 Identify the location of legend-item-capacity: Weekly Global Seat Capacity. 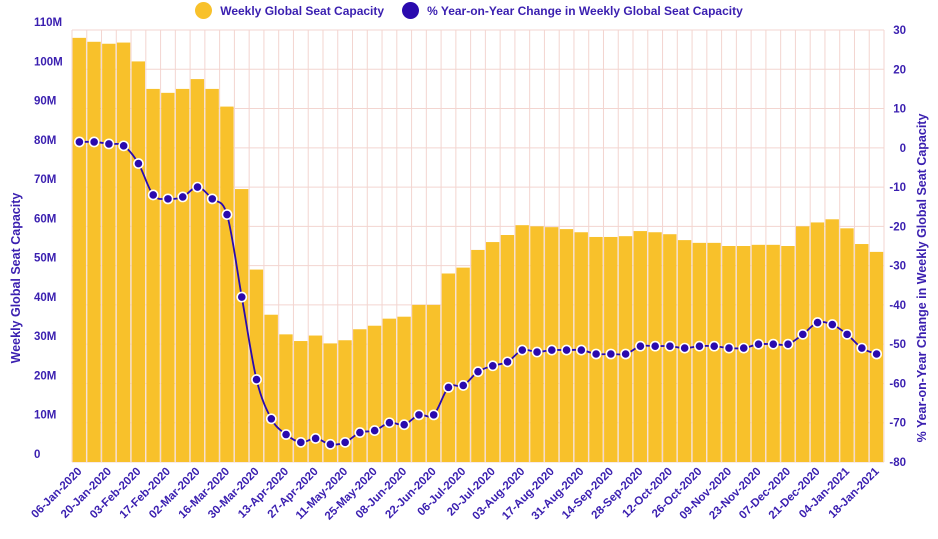
(289, 10).